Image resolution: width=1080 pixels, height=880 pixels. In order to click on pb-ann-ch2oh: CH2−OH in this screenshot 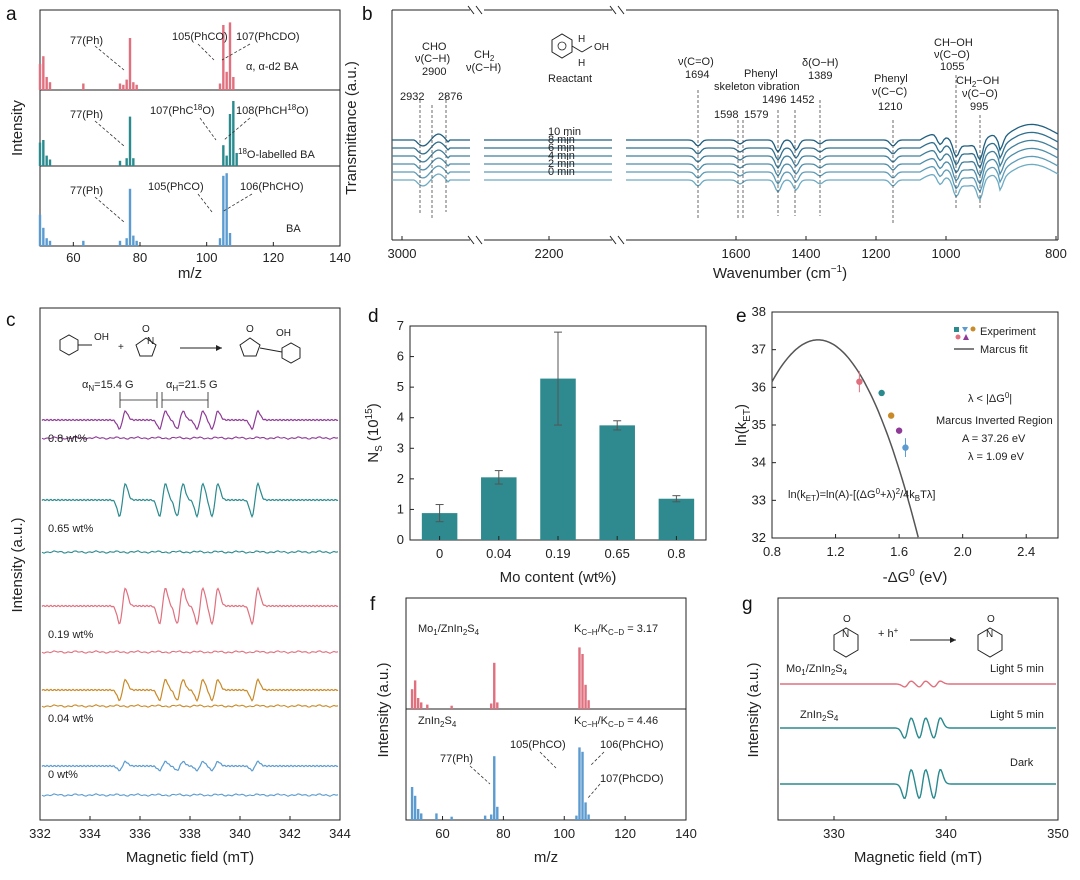, I will do `click(977, 82)`.